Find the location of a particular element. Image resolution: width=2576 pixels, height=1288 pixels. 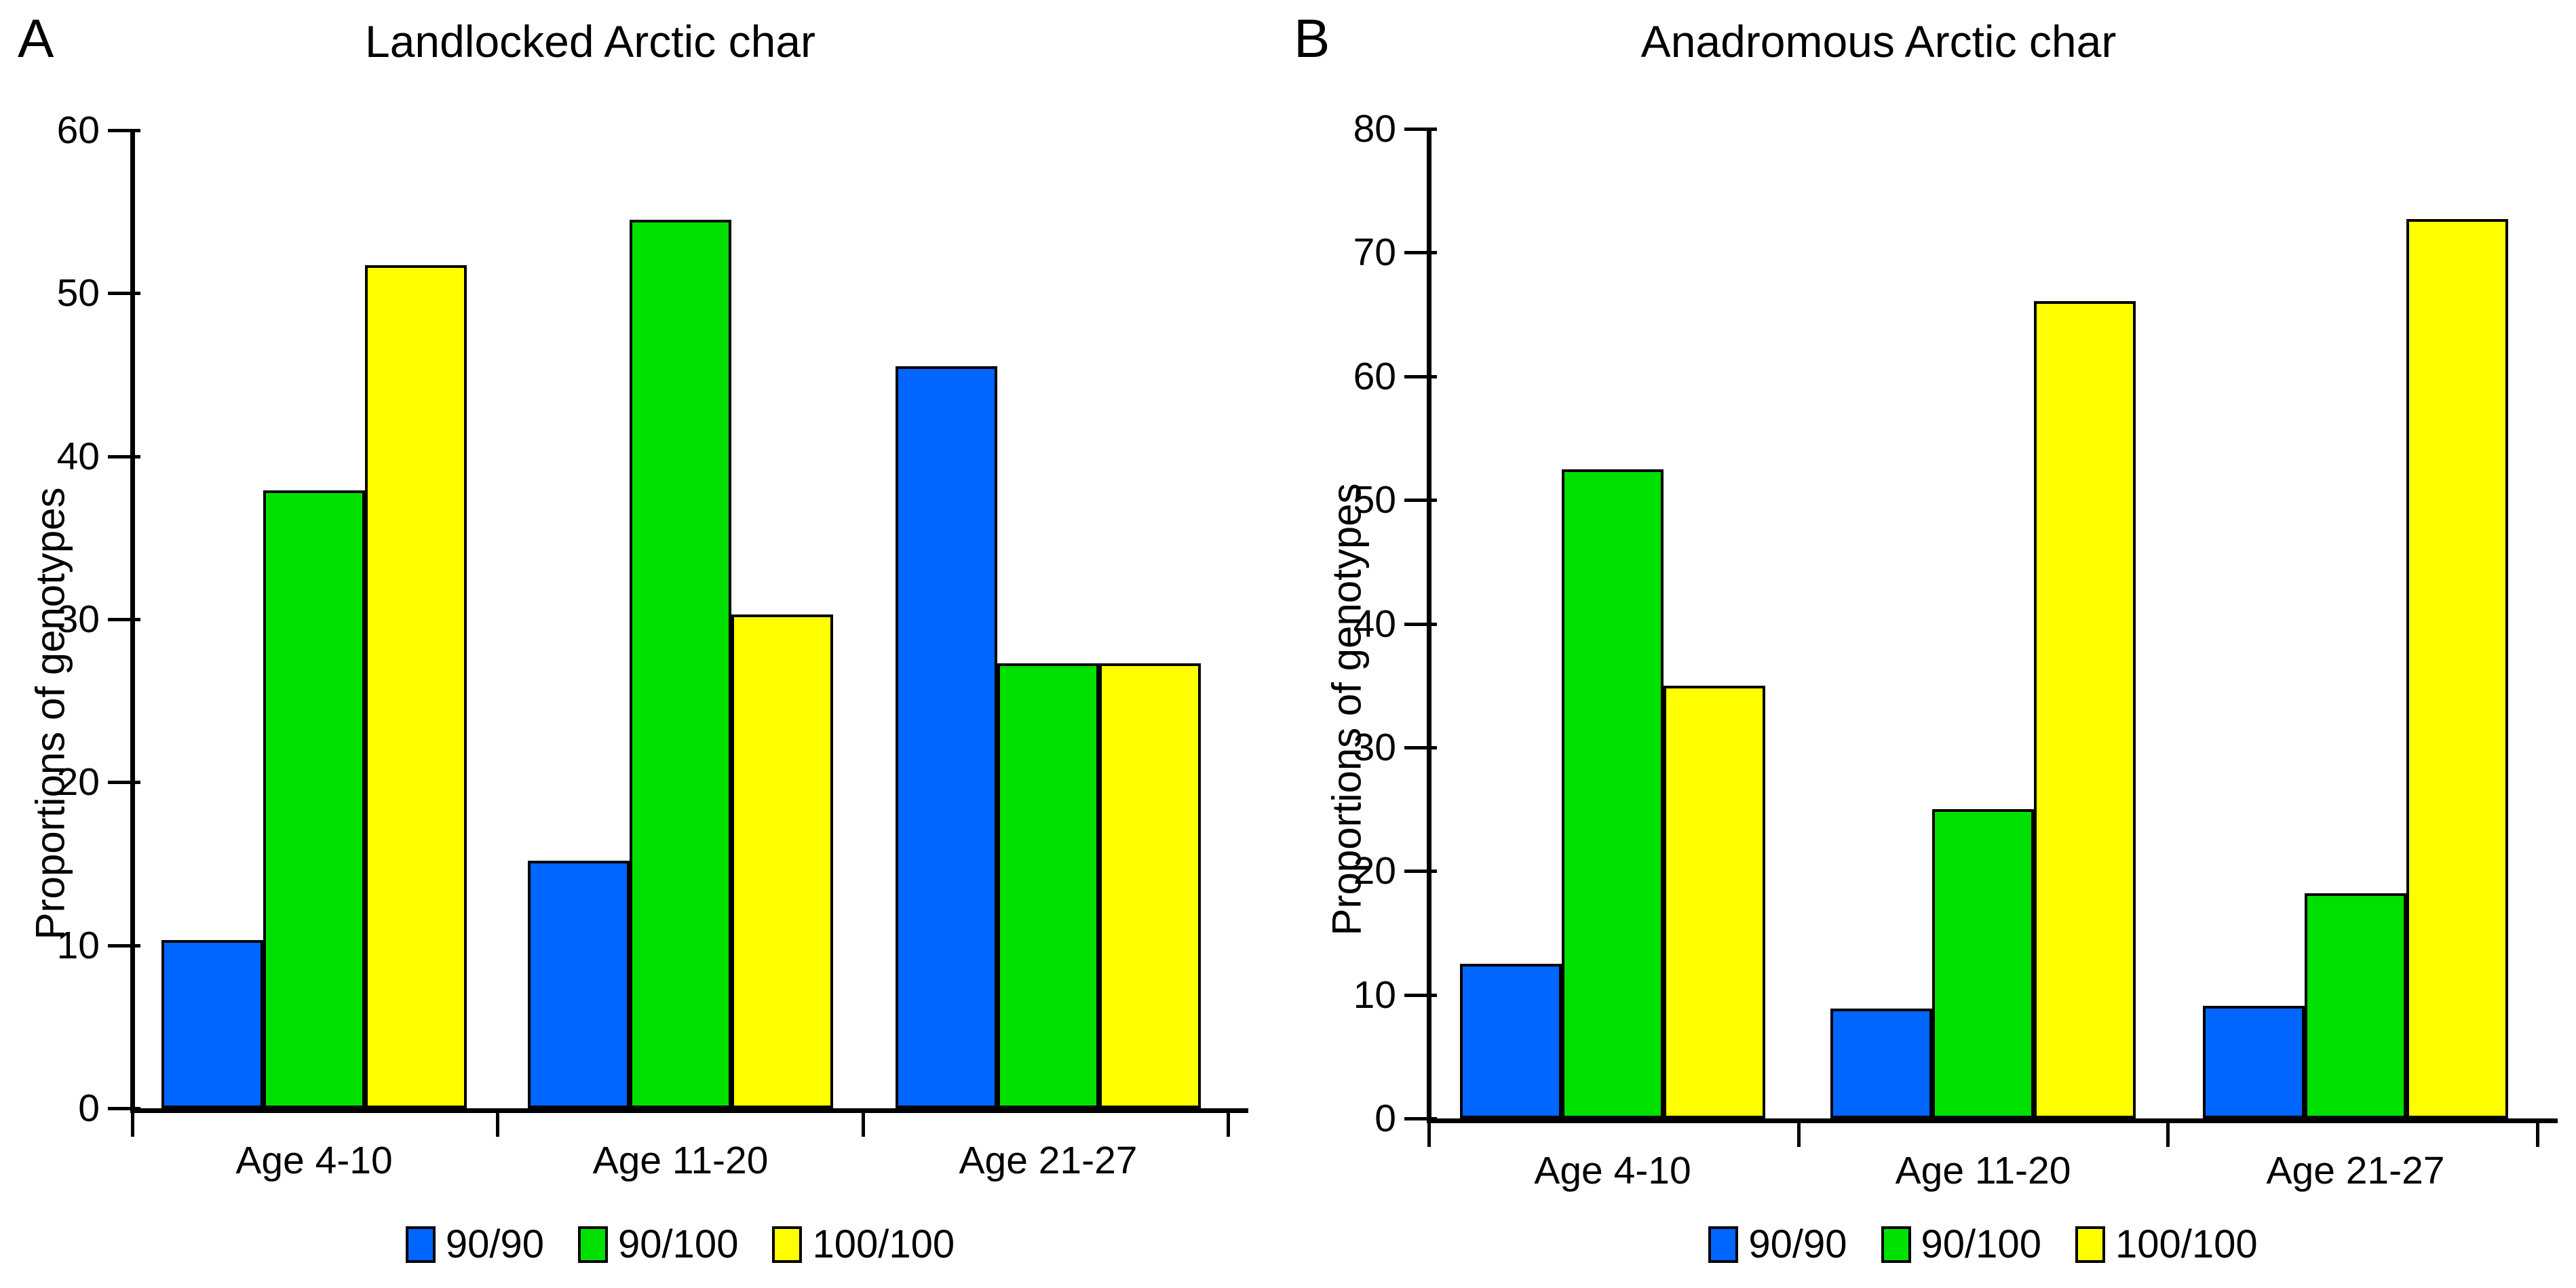

chart-title-landlocked: Landlocked Arctic char is located at coordinates (590, 41).